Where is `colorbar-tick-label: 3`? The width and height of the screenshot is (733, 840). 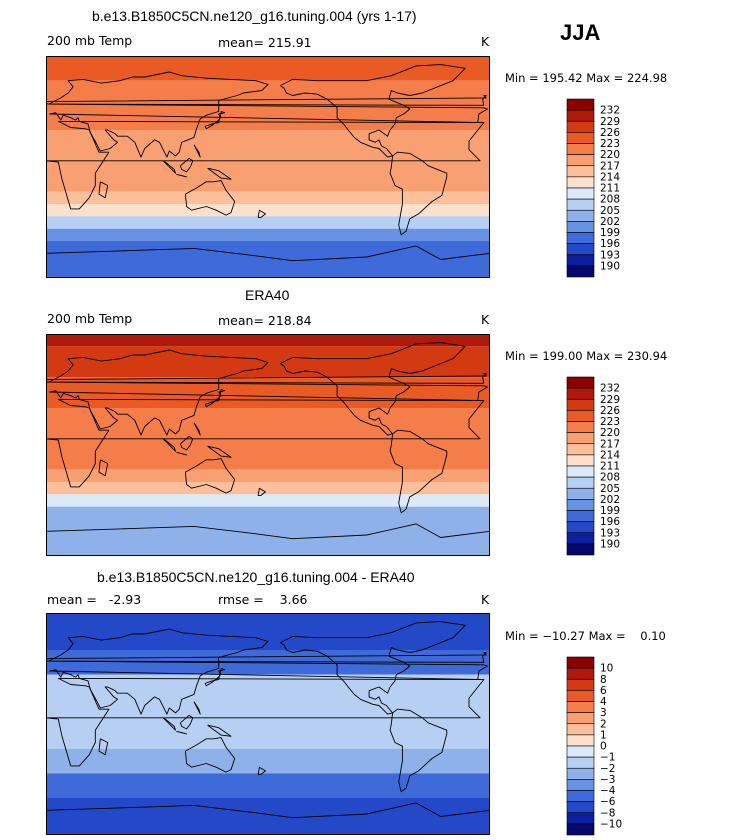
colorbar-tick-label: 3 is located at coordinates (603, 713).